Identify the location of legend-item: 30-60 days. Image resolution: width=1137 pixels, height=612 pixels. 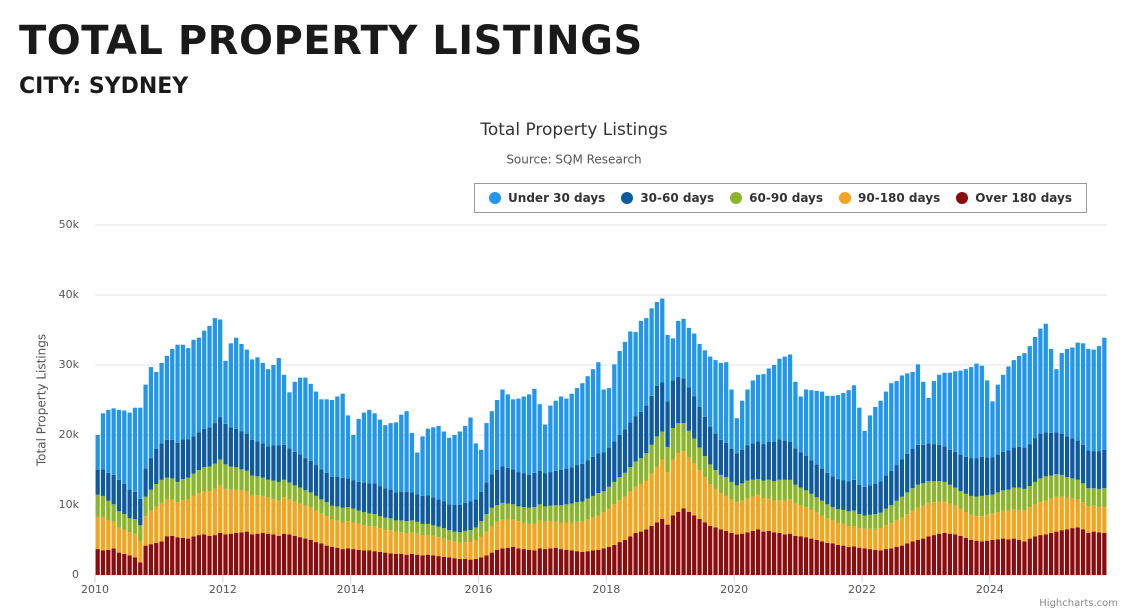
(667, 198).